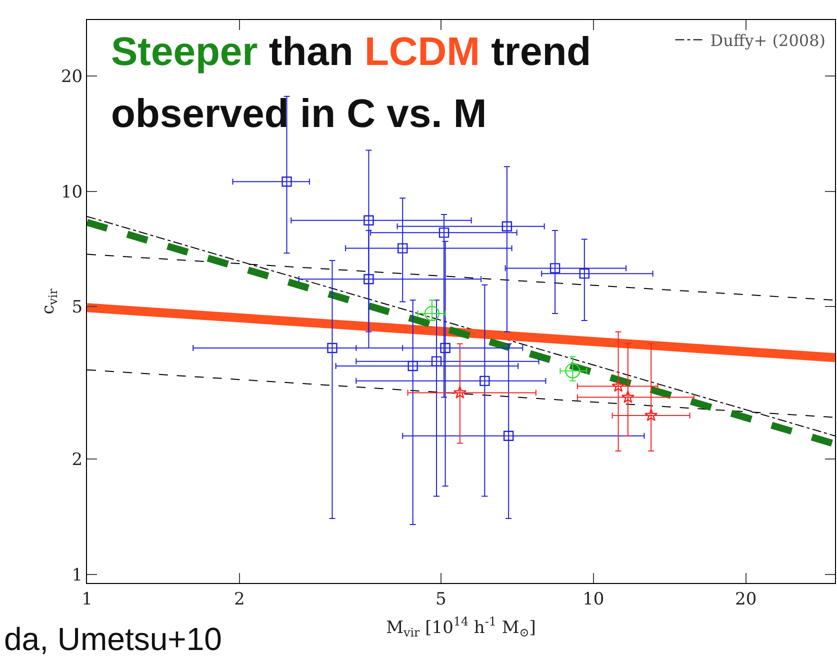 The height and width of the screenshot is (671, 837). Describe the element at coordinates (77, 460) in the screenshot. I see `y-tick-label: 2` at that location.